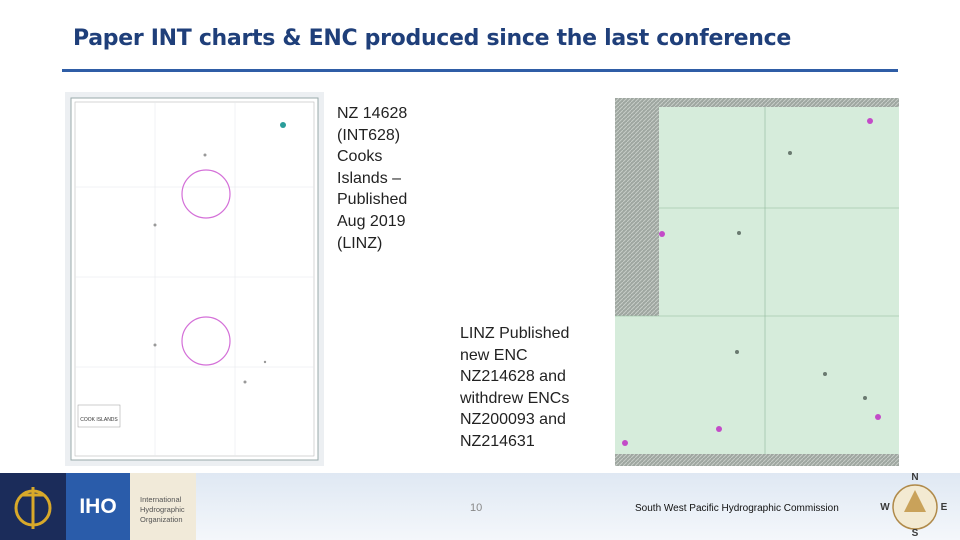  I want to click on compass-letter: W, so click(885, 507).